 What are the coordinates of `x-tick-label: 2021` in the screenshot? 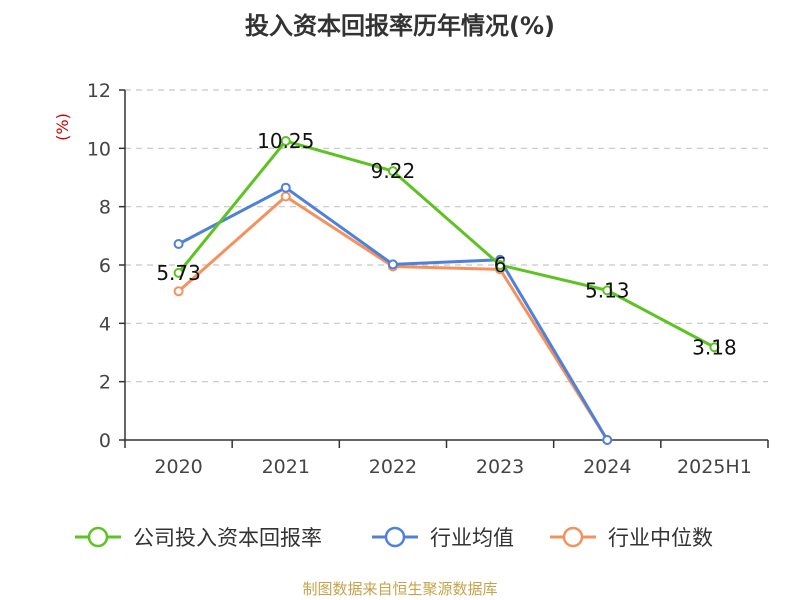 It's located at (286, 467).